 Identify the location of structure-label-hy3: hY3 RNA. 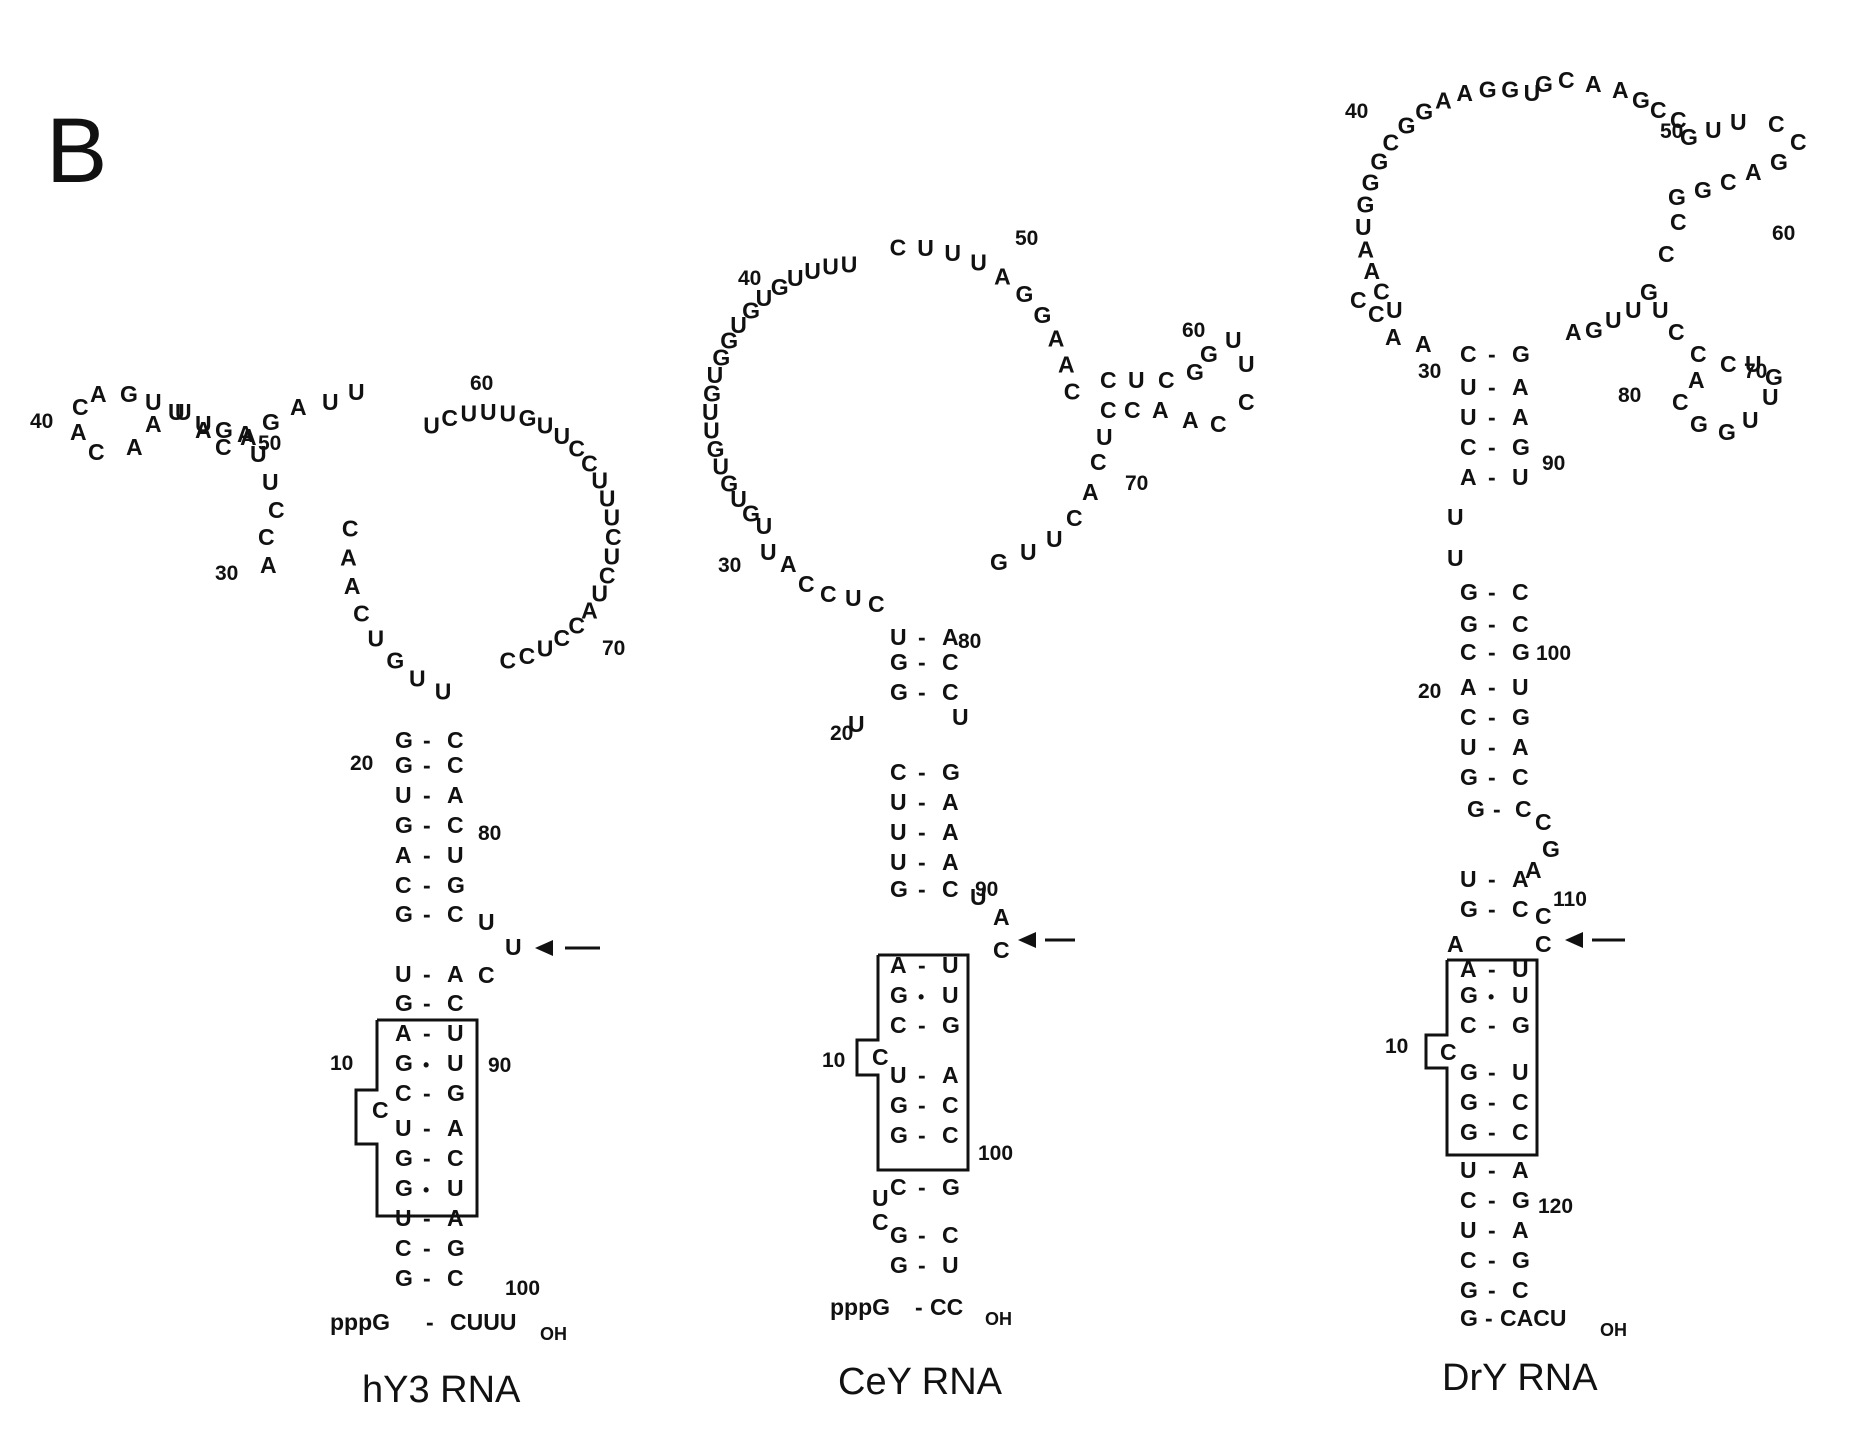
(441, 1390).